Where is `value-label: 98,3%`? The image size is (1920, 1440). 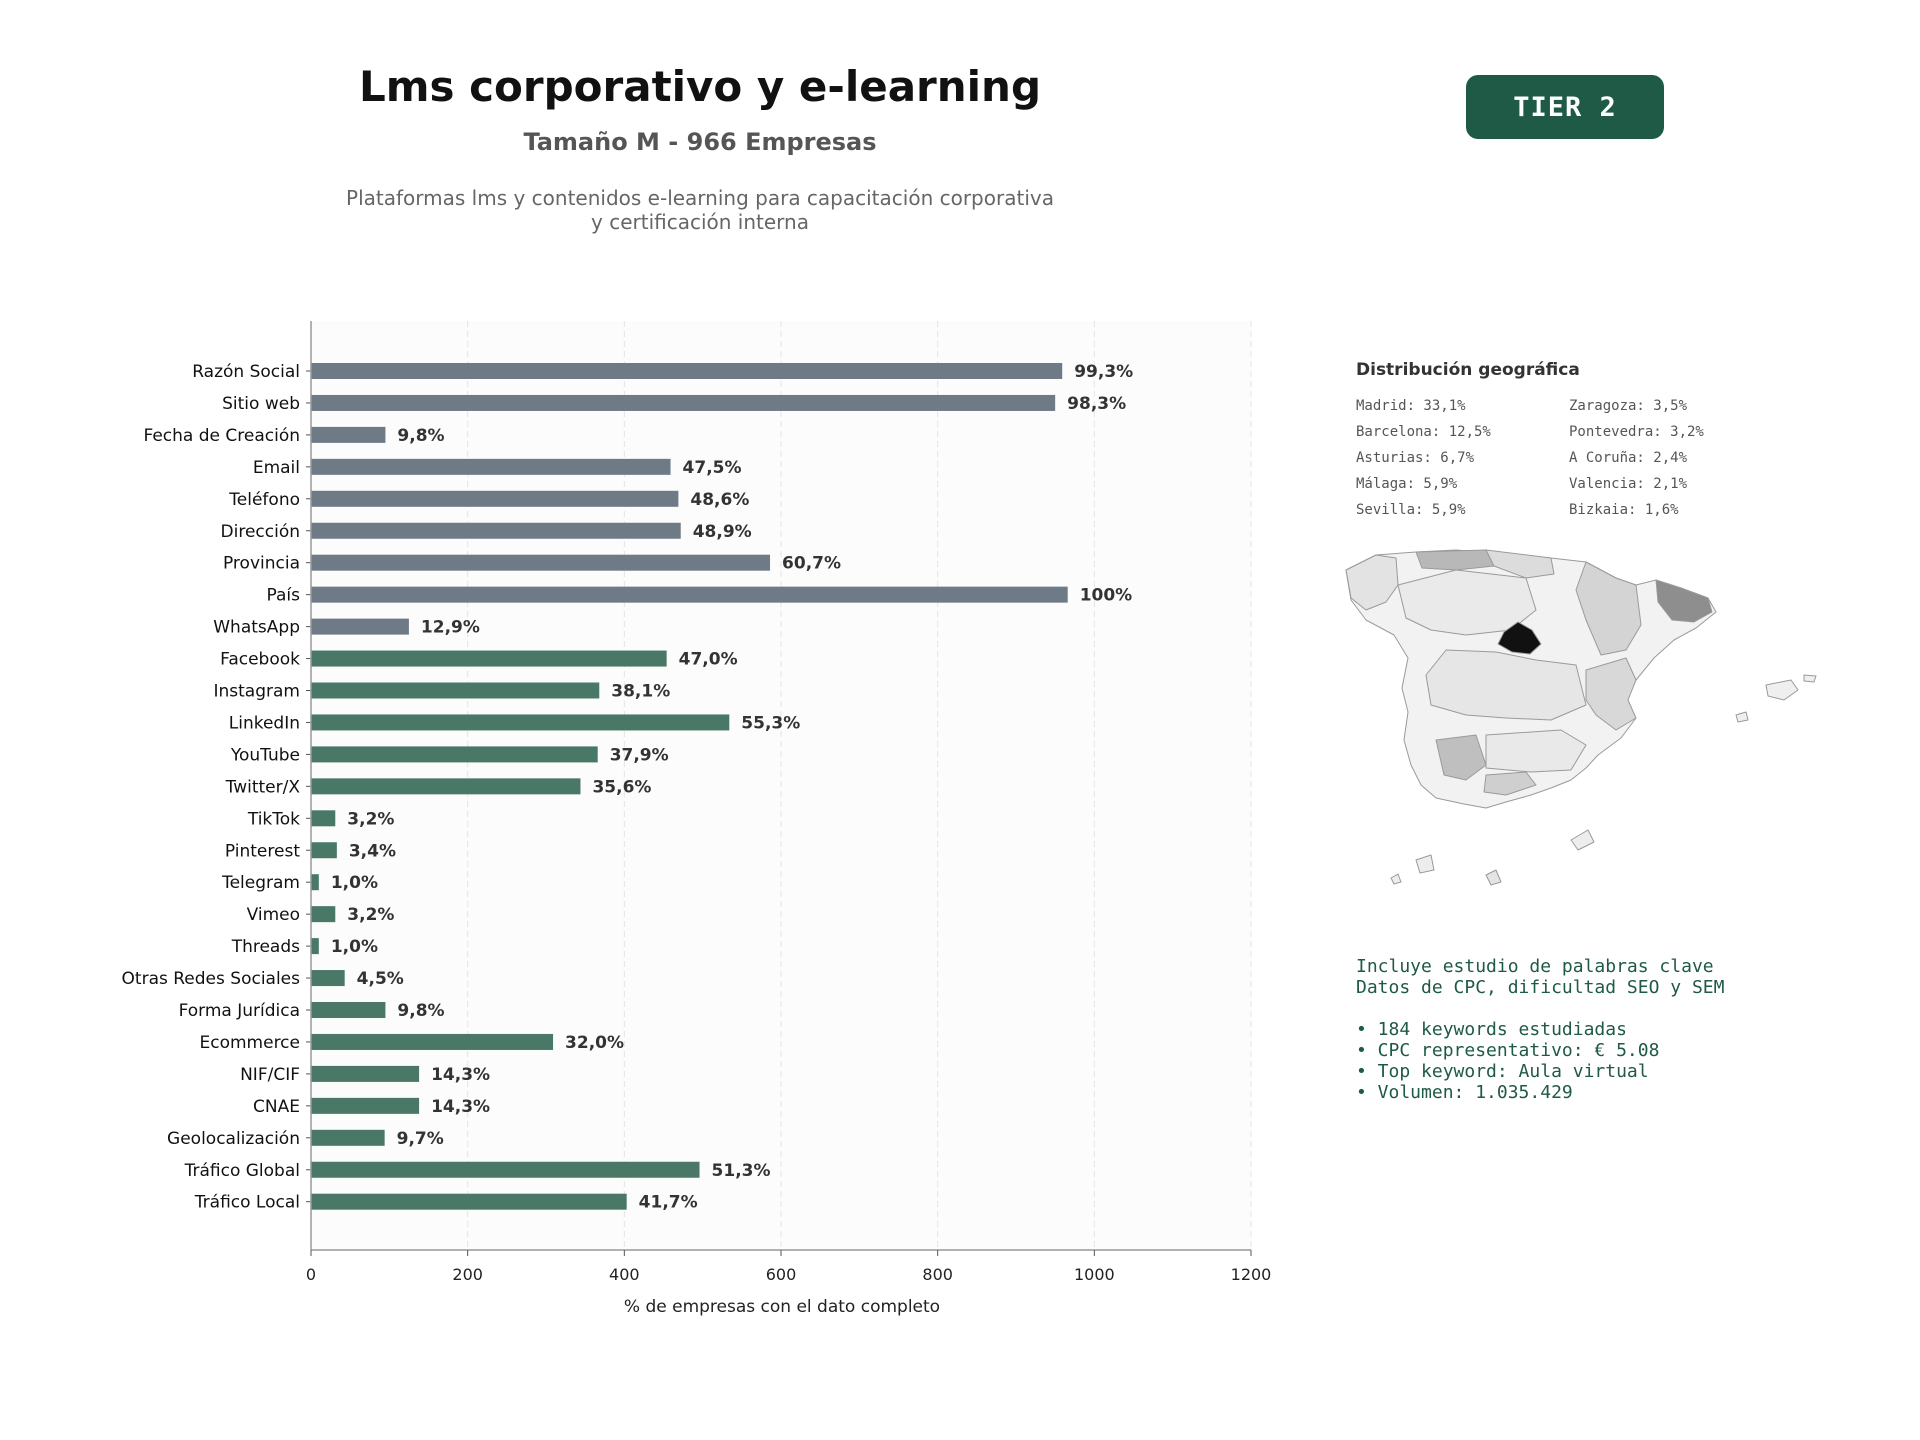 value-label: 98,3% is located at coordinates (1096, 404).